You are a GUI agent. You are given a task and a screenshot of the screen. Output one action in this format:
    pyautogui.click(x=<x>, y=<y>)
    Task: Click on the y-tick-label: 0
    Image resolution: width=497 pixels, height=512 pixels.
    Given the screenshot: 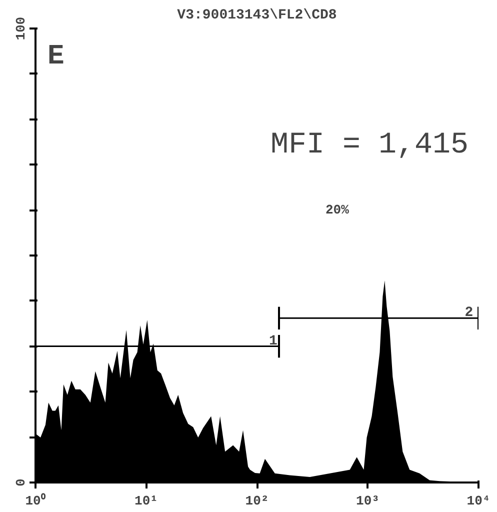 What is the action you would take?
    pyautogui.click(x=21, y=482)
    